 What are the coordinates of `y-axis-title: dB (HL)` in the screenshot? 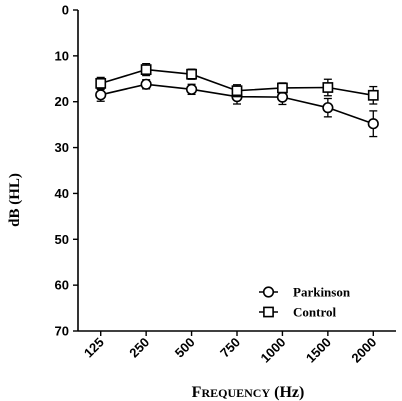 It's located at (15, 200).